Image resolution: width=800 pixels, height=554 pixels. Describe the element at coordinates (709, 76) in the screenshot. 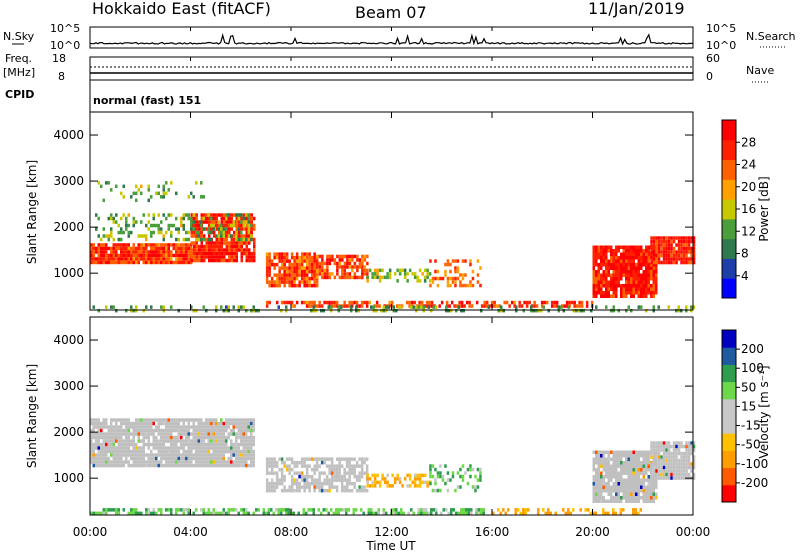

I see `nave-tick-bottom: 0` at that location.